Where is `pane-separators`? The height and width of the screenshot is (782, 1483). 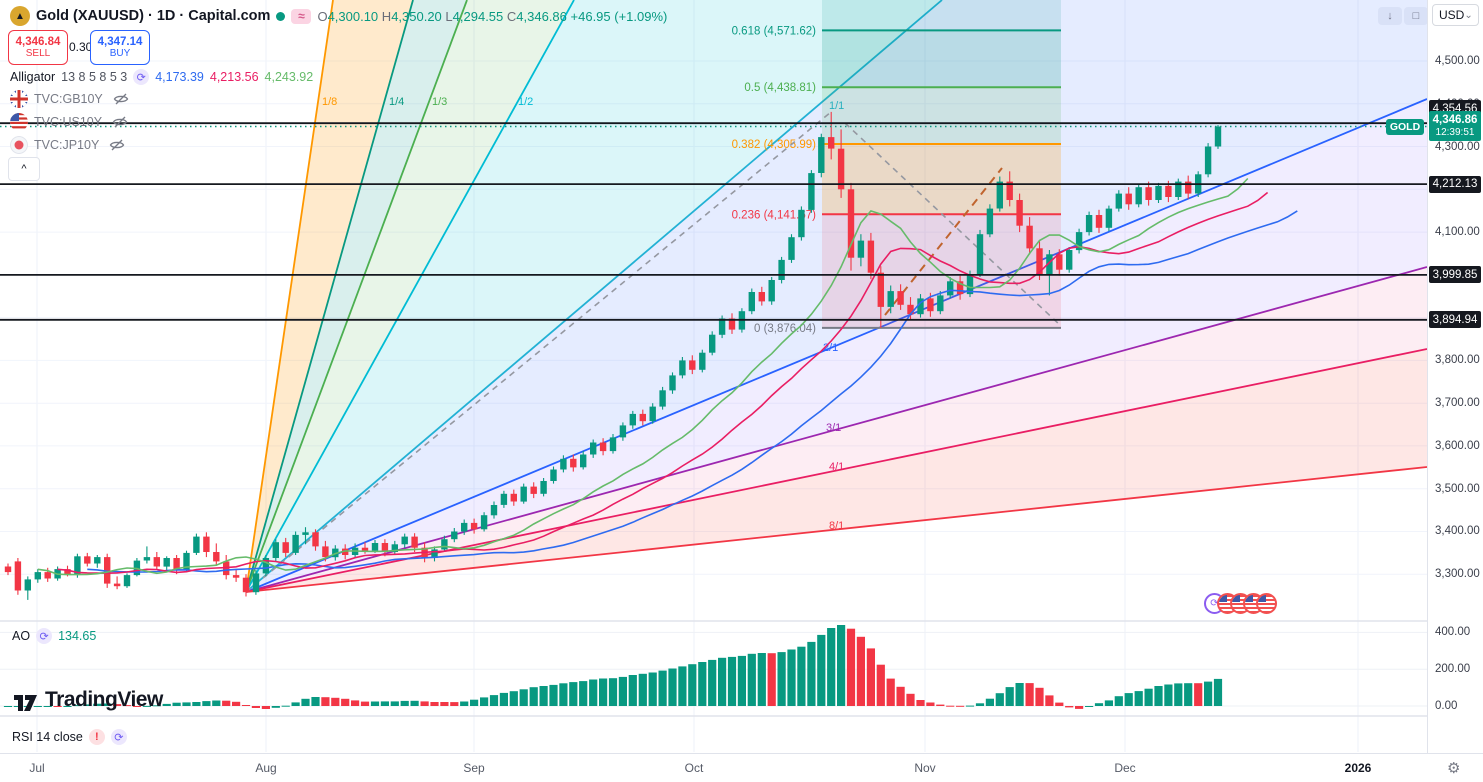 pane-separators is located at coordinates (713, 668).